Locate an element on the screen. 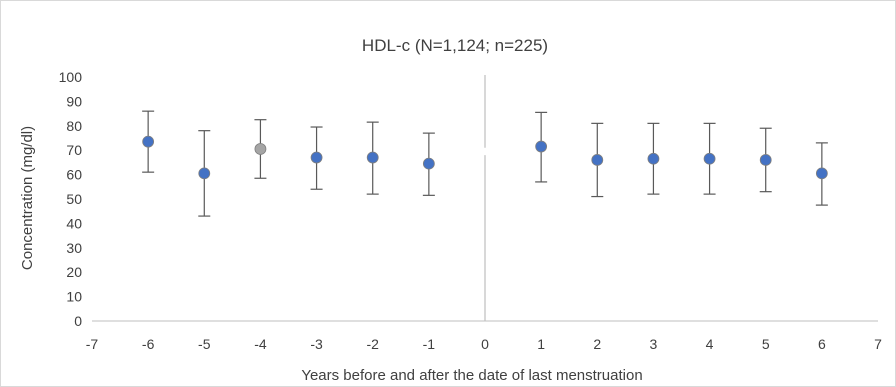 The width and height of the screenshot is (896, 387). y-tick-label: 60 is located at coordinates (74, 175).